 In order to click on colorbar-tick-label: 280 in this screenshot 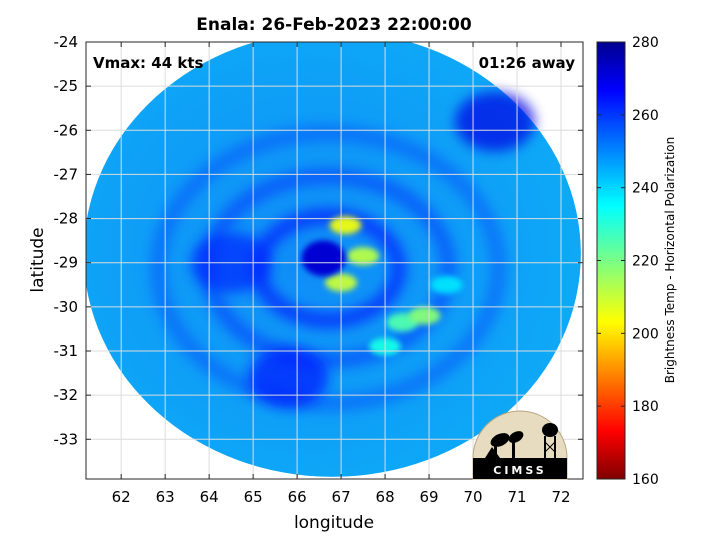, I will do `click(645, 43)`.